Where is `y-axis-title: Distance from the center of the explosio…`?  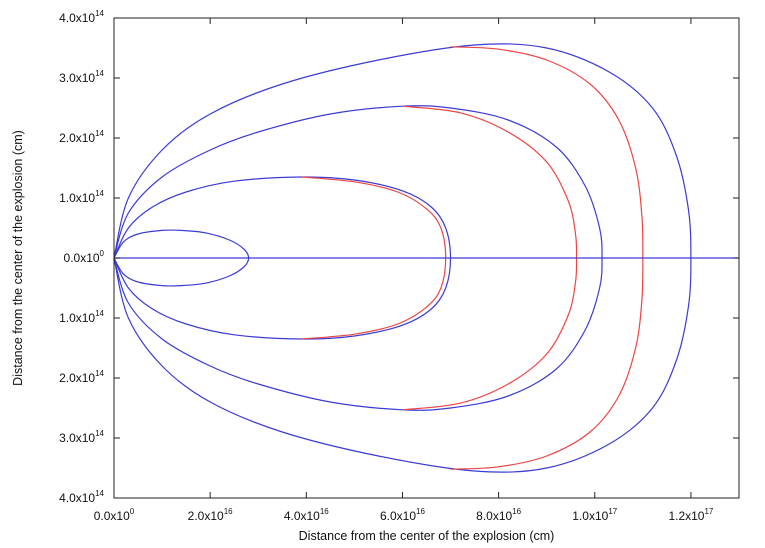
y-axis-title: Distance from the center of the explosio… is located at coordinates (18, 258).